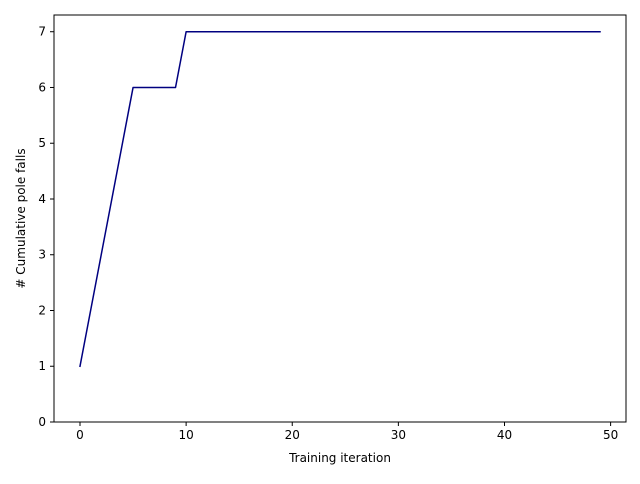 Image resolution: width=640 pixels, height=484 pixels. I want to click on y-tick-label: 3, so click(42, 255).